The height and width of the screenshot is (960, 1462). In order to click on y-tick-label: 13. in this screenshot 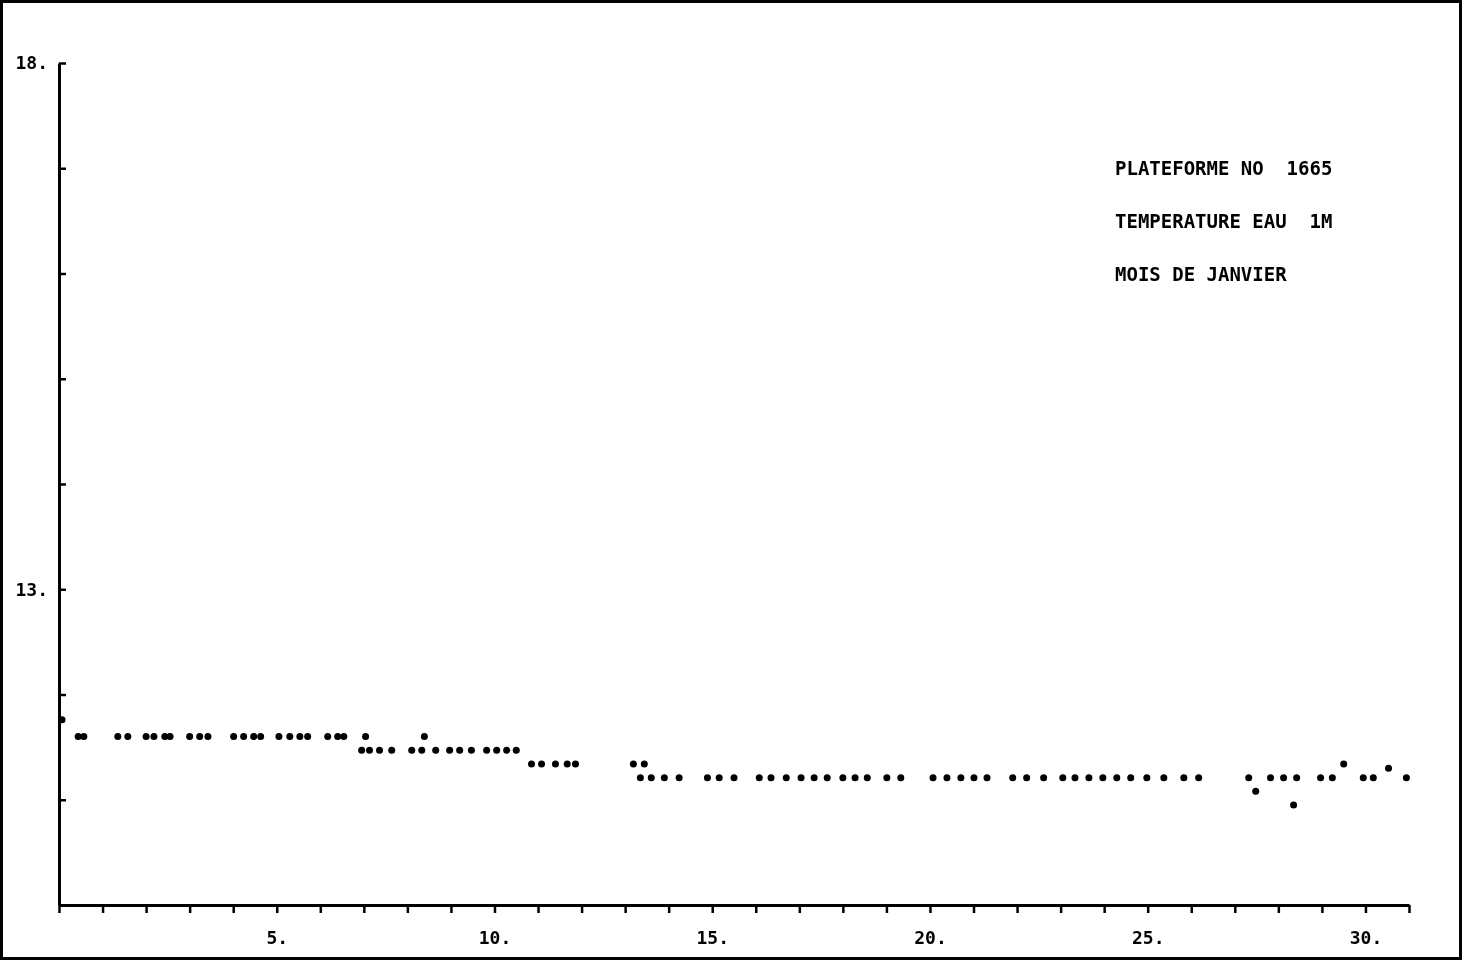, I will do `click(31, 589)`.